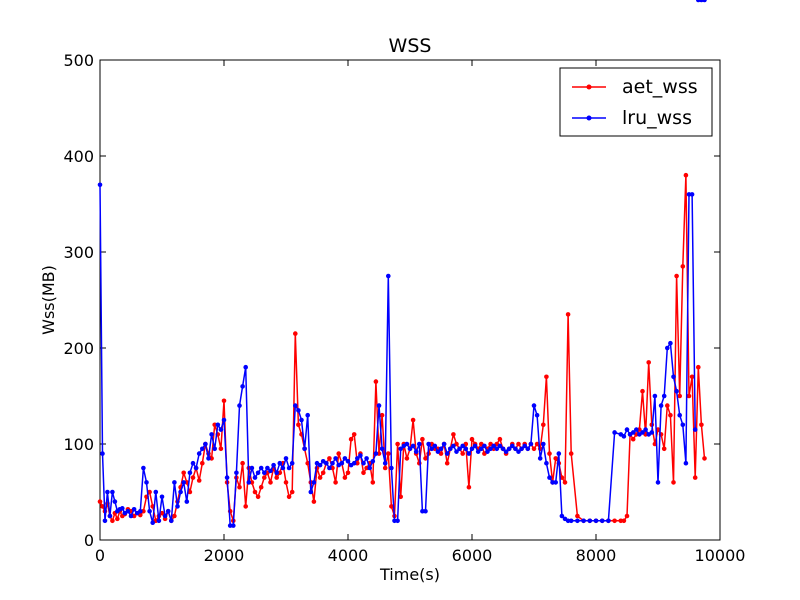 The height and width of the screenshot is (600, 800). I want to click on legend-label-aet: aet_wss, so click(660, 87).